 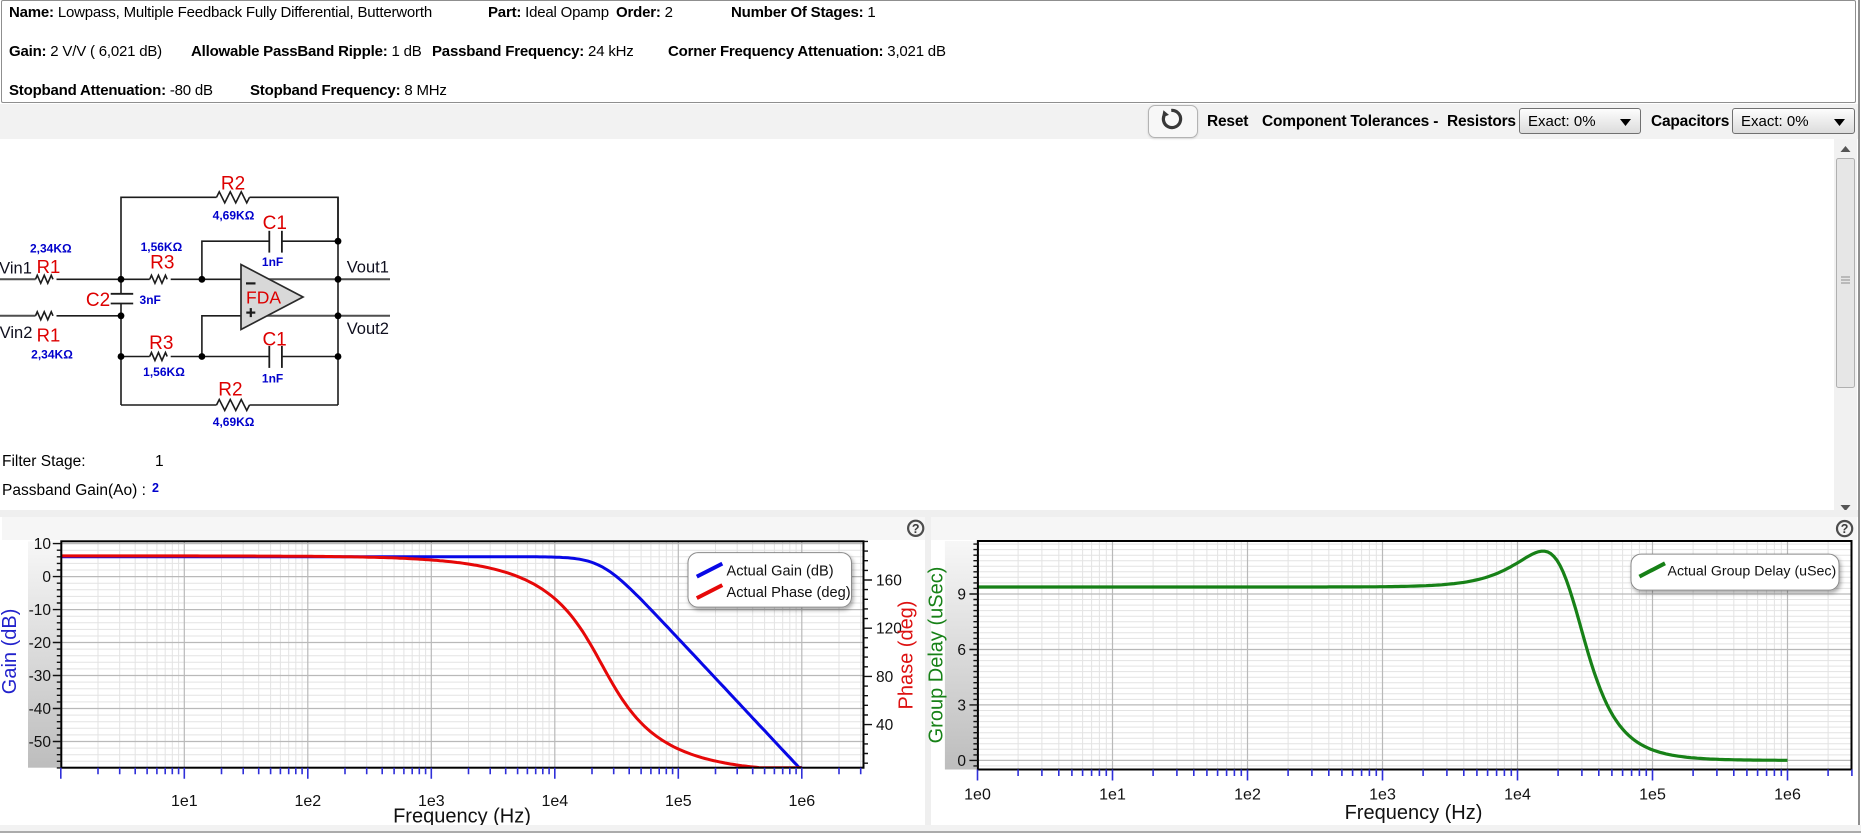 What do you see at coordinates (937, 655) in the screenshot?
I see `svg-text: Group Delay (uSec)` at bounding box center [937, 655].